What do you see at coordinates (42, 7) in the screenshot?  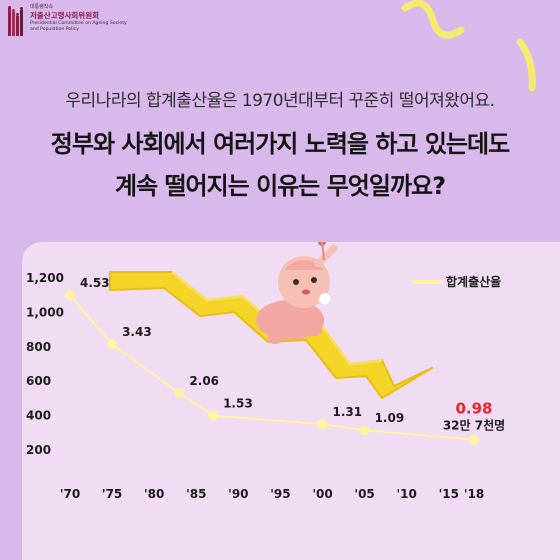 I see `logo-top-text: 대통령직속` at bounding box center [42, 7].